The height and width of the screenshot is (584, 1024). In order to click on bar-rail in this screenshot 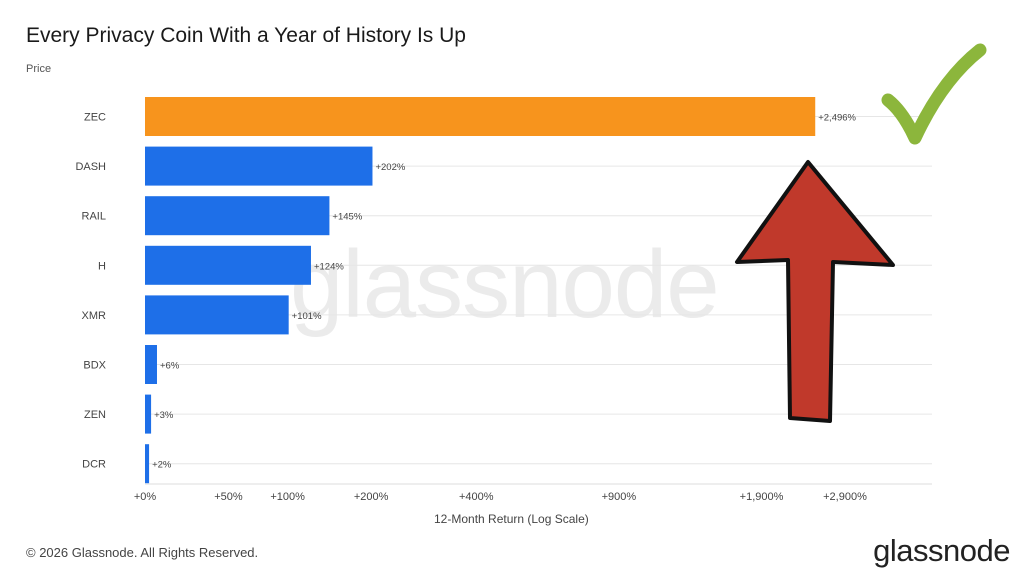, I will do `click(237, 216)`.